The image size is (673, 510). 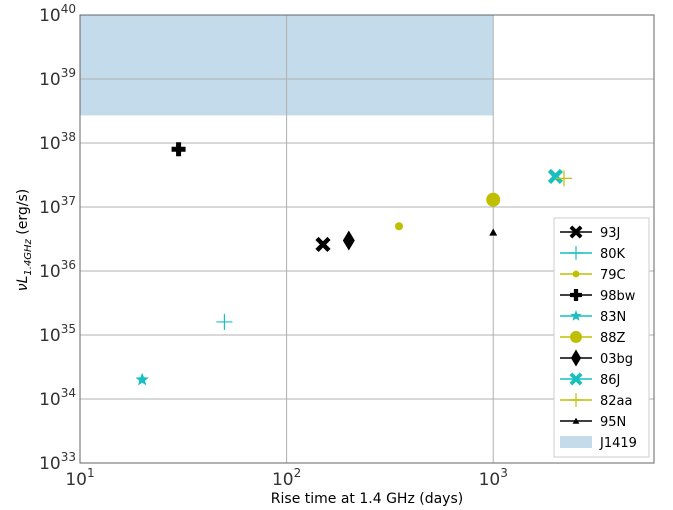 I want to click on legend-label: 83N, so click(x=613, y=317).